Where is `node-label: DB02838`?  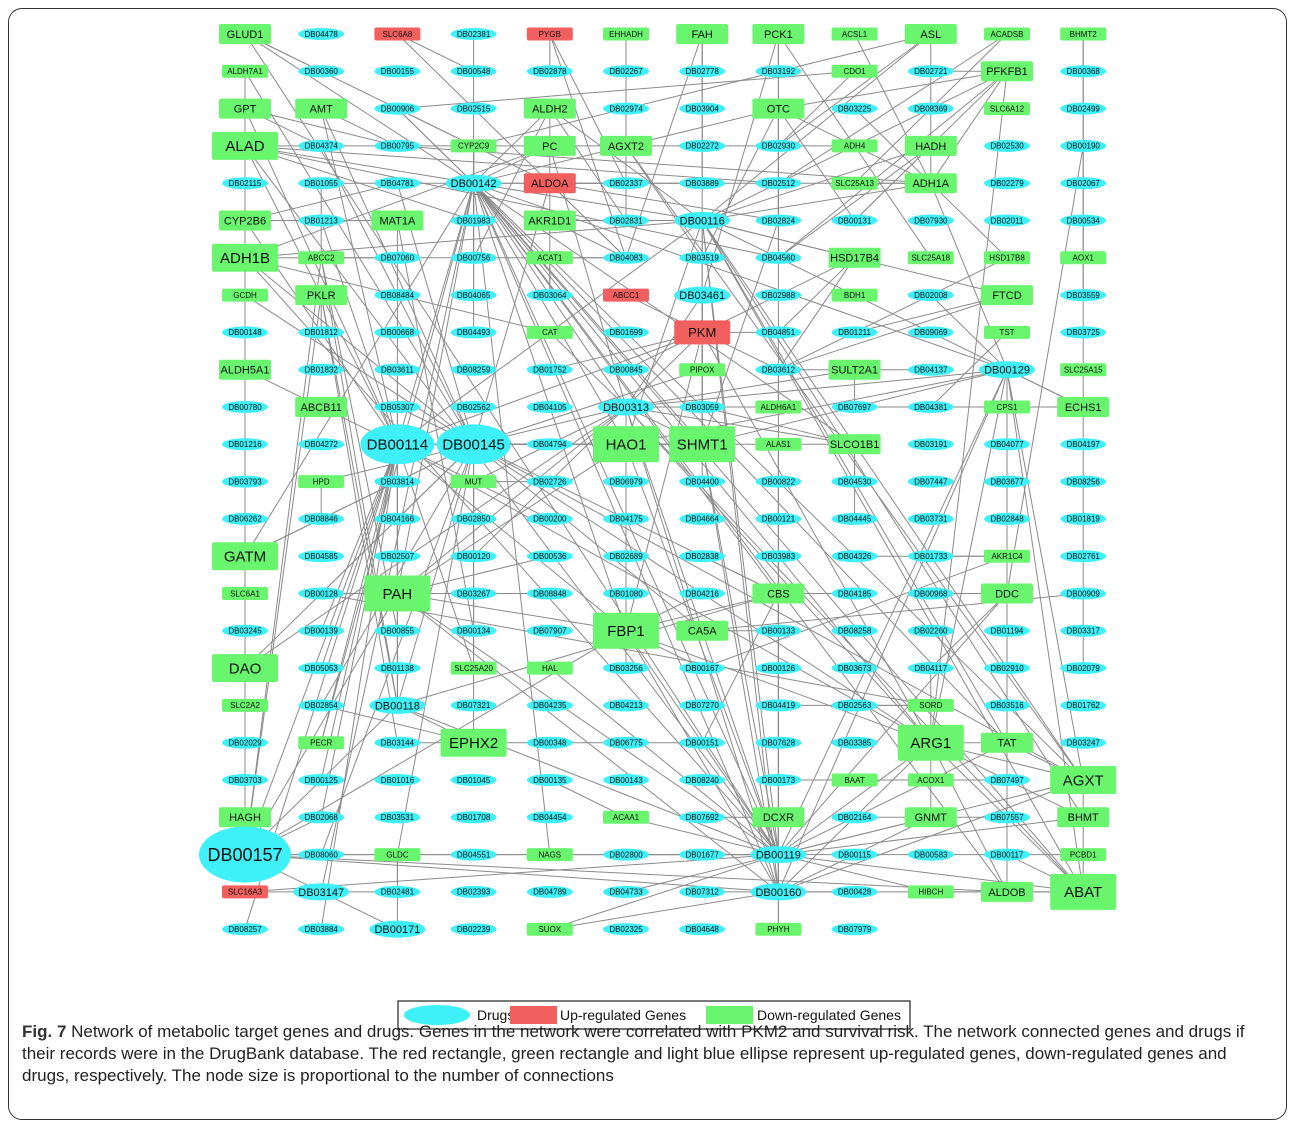 node-label: DB02838 is located at coordinates (703, 556).